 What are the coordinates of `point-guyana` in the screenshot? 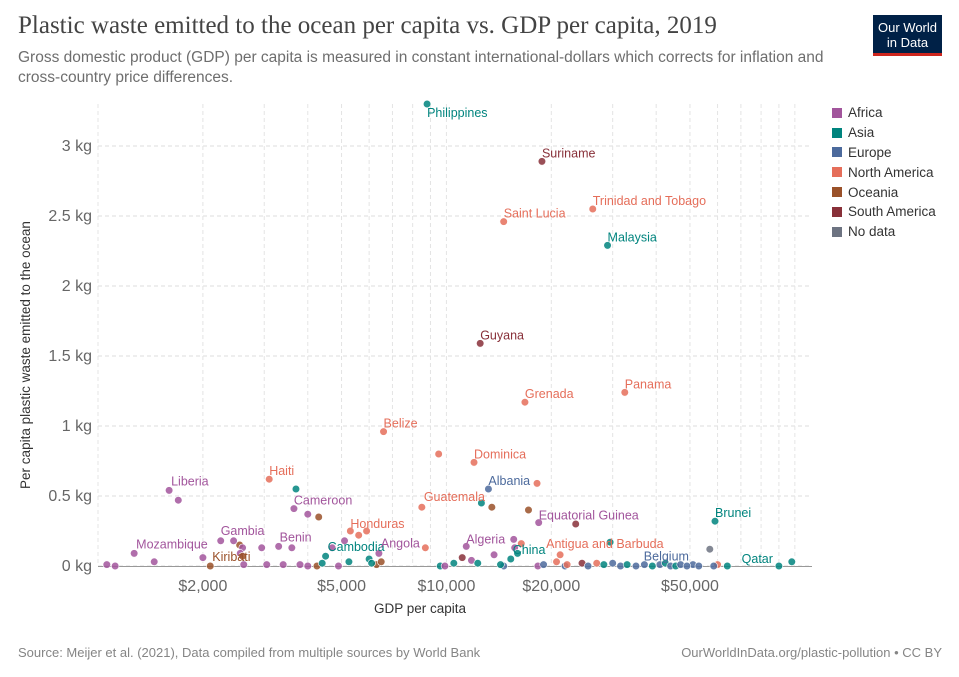 It's located at (480, 343).